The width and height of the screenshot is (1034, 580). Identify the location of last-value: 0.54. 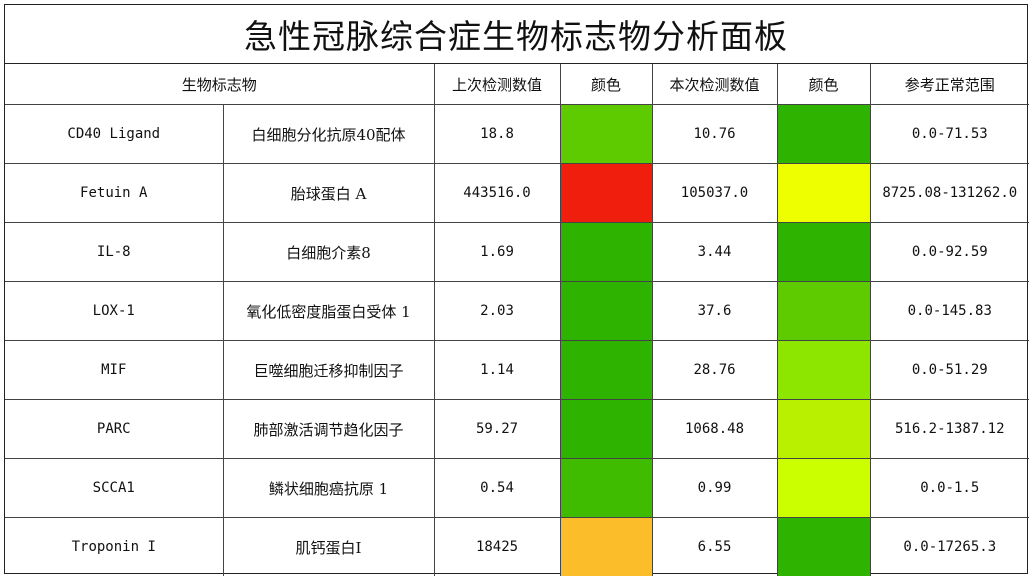
(497, 488).